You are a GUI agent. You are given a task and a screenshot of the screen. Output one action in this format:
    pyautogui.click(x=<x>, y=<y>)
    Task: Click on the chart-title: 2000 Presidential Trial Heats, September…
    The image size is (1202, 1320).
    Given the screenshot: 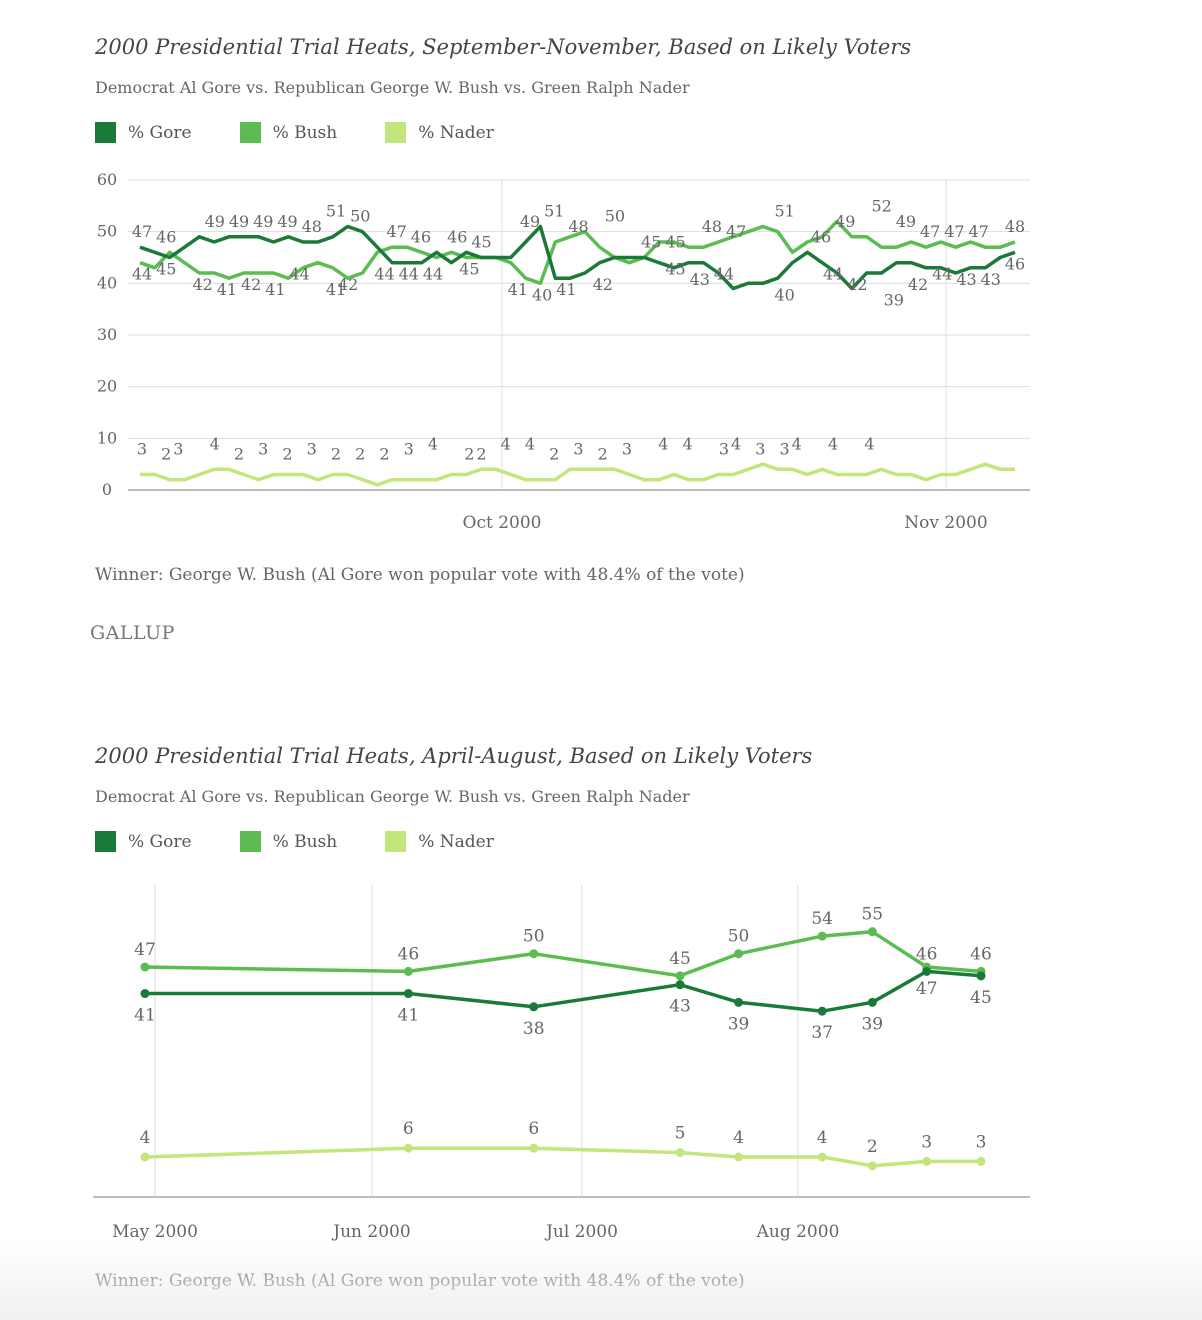 What is the action you would take?
    pyautogui.click(x=503, y=47)
    